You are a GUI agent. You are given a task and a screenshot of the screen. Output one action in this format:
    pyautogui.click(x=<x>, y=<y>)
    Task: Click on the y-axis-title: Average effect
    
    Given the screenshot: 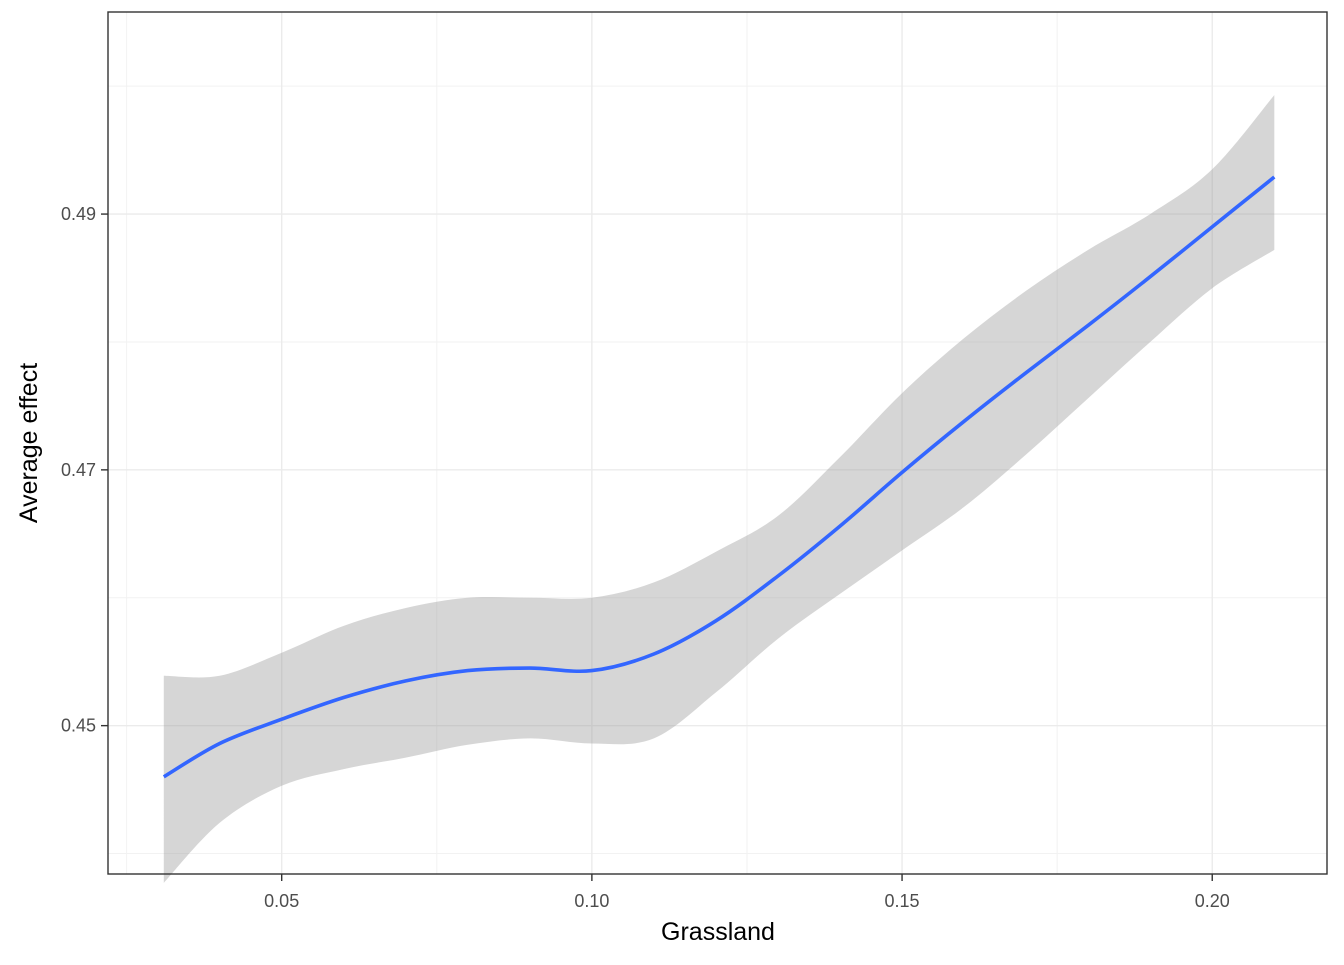 What is the action you would take?
    pyautogui.click(x=29, y=443)
    